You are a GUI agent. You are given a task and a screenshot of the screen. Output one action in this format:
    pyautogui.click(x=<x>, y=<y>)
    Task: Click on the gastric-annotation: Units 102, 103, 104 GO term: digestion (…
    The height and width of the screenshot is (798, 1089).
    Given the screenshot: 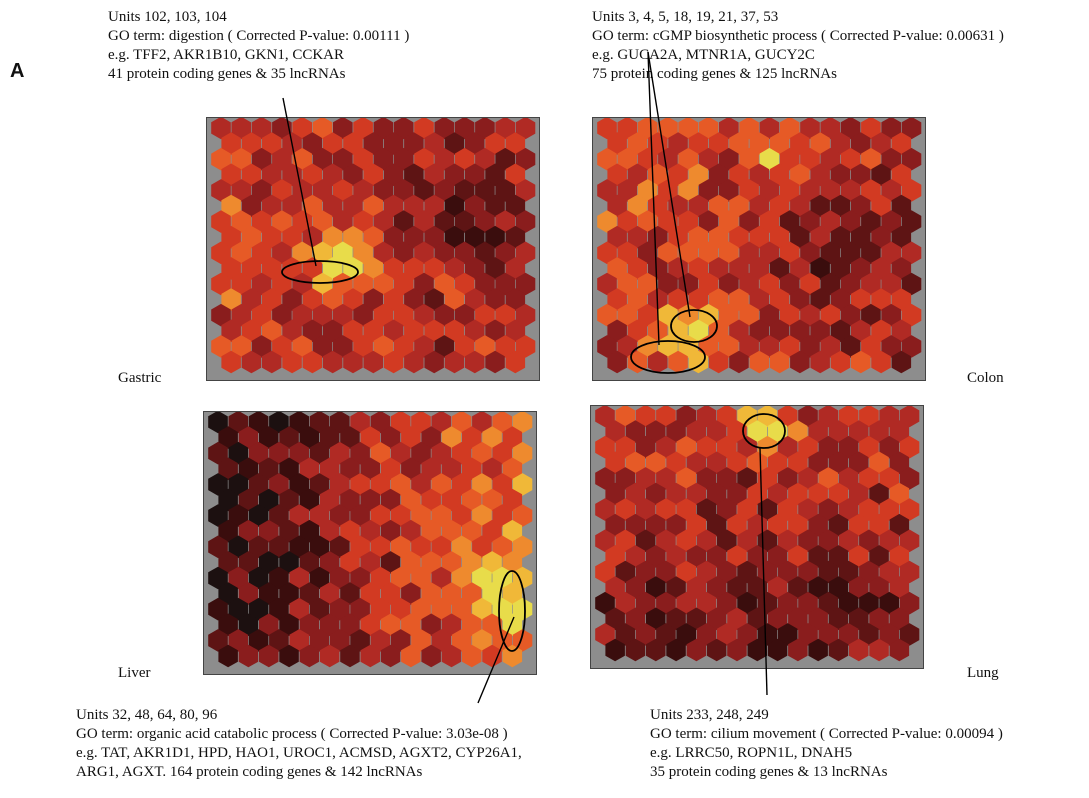 What is the action you would take?
    pyautogui.click(x=258, y=46)
    